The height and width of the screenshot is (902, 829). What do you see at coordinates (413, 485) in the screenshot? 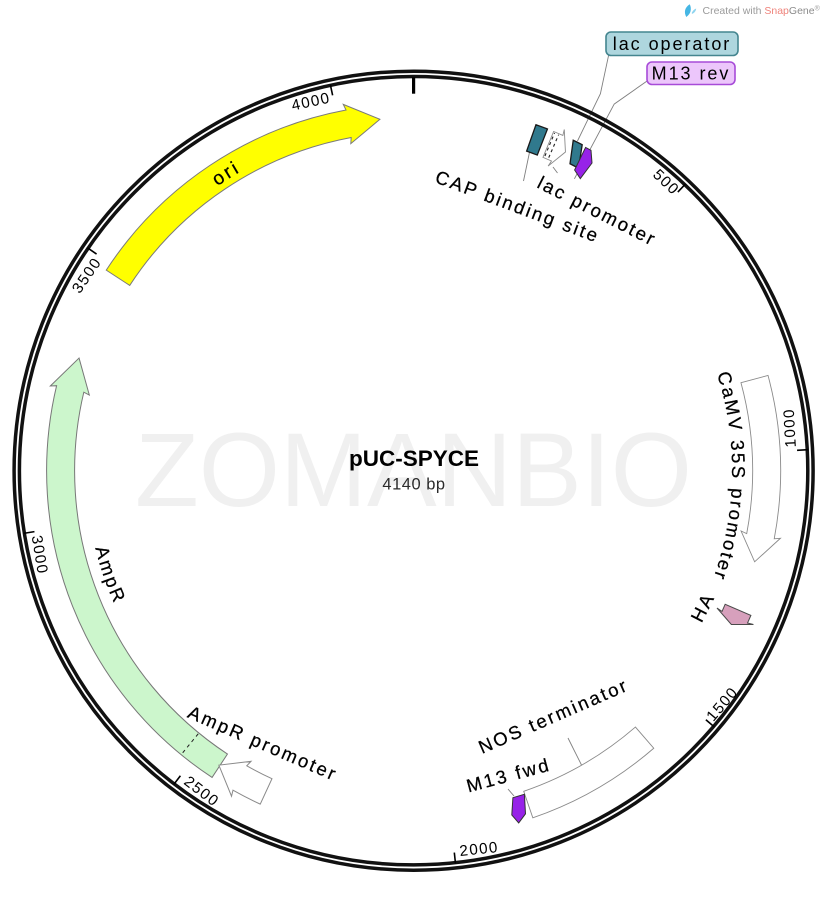
I see `svg-text: 4140 bp` at bounding box center [413, 485].